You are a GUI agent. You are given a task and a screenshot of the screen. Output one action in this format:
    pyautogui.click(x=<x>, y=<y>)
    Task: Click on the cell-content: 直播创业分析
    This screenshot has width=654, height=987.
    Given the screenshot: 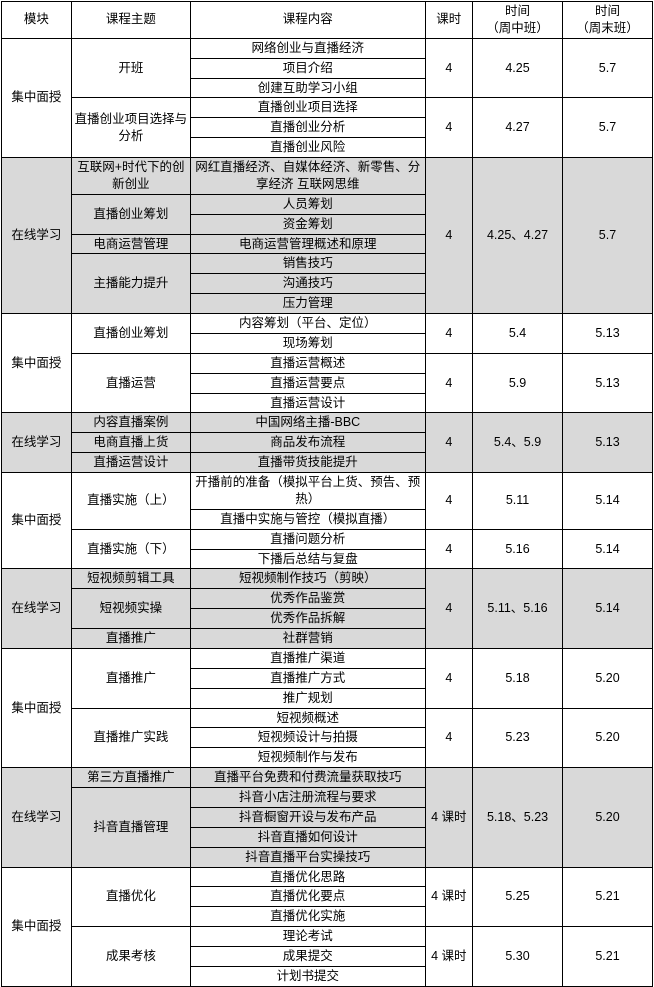 What is the action you would take?
    pyautogui.click(x=308, y=128)
    